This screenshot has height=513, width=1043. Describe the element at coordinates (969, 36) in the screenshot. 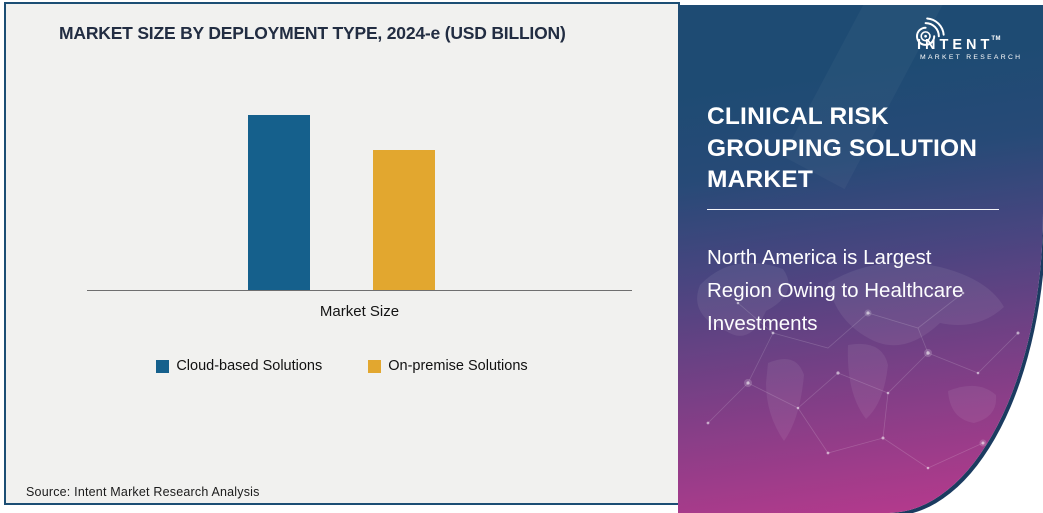

I see `intent-logo: INTENTTM MARKET RESEARCH` at that location.